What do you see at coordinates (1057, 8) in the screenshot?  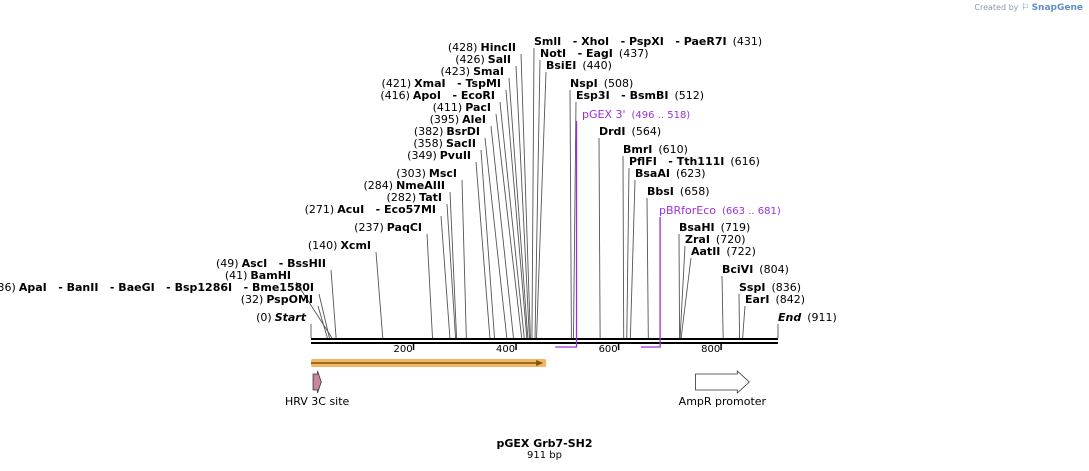 I see `credit-brand: SnapGene` at bounding box center [1057, 8].